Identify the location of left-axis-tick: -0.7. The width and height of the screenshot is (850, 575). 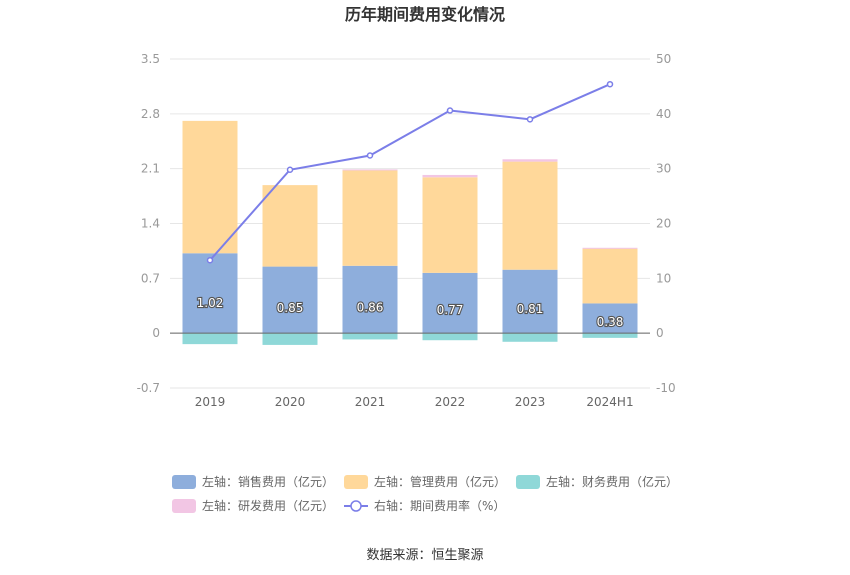
(148, 388).